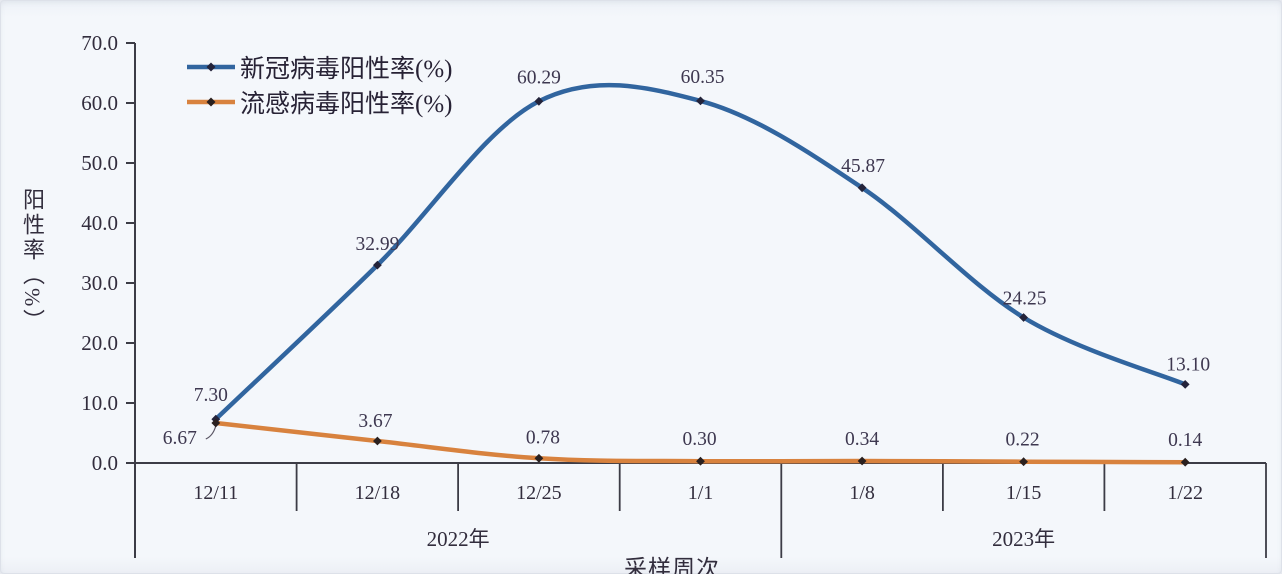 The width and height of the screenshot is (1282, 574). Describe the element at coordinates (1025, 299) in the screenshot. I see `covid-data-label: 24.25` at that location.